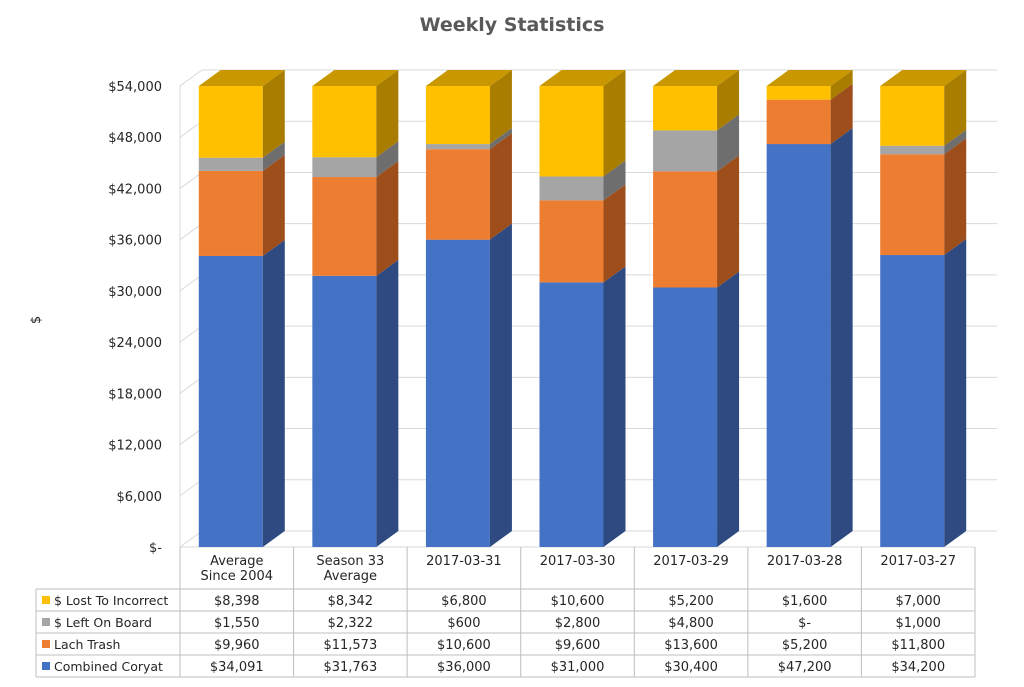  Describe the element at coordinates (351, 623) in the screenshot. I see `data-label: $2,322` at that location.